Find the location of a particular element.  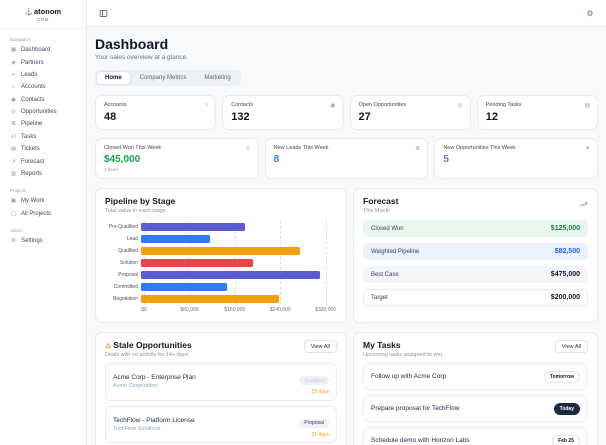

days-stale-label: 21 days is located at coordinates (320, 434).